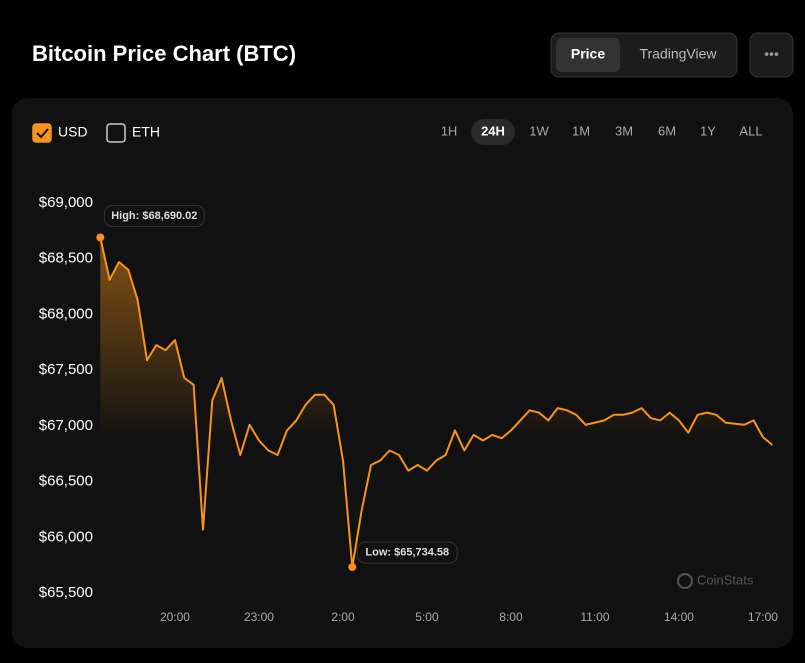 Image resolution: width=805 pixels, height=663 pixels. I want to click on tab: Price, so click(588, 54).